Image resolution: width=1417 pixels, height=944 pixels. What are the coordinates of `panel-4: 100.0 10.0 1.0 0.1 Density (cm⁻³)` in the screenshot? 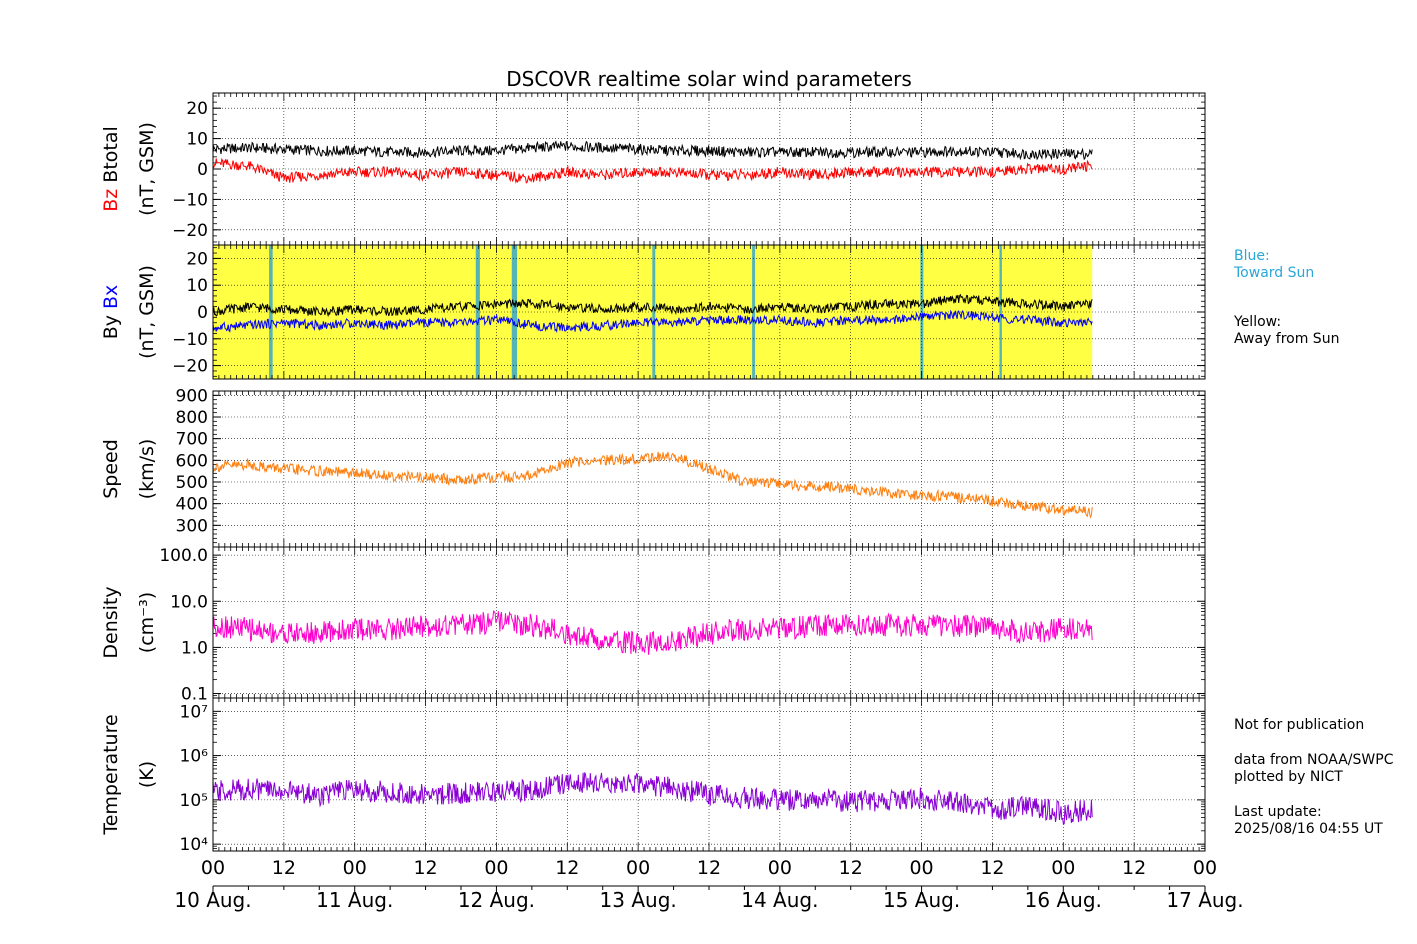 It's located at (653, 625).